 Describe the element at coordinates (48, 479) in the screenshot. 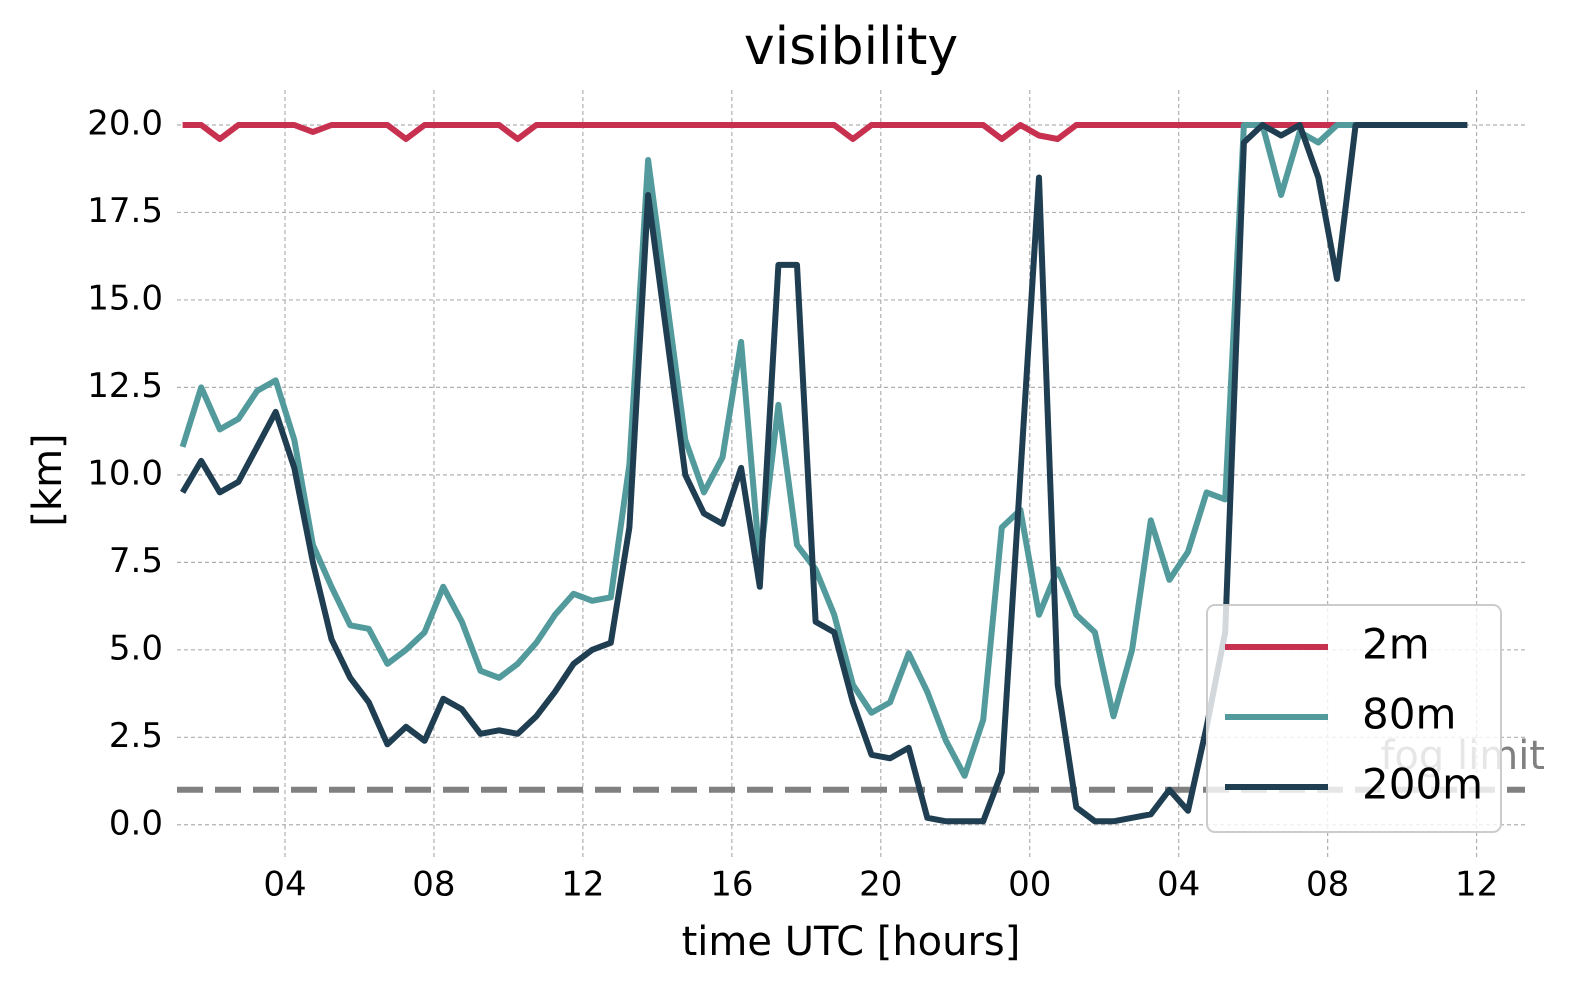

I see `y-axis-label: [km]` at that location.